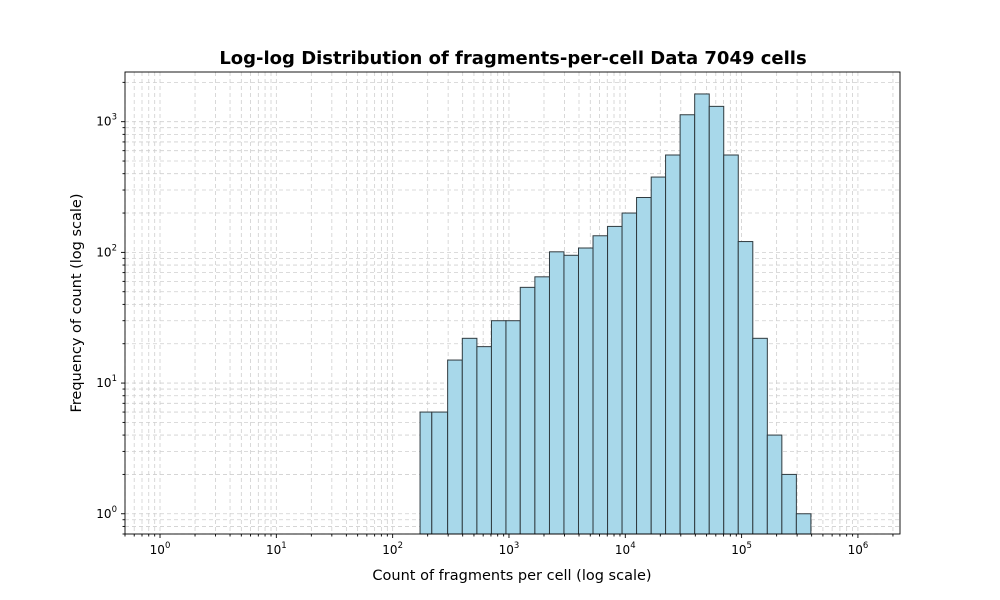 This screenshot has height=600, width=1000. Describe the element at coordinates (858, 549) in the screenshot. I see `x-tick-label: 10⁶` at that location.